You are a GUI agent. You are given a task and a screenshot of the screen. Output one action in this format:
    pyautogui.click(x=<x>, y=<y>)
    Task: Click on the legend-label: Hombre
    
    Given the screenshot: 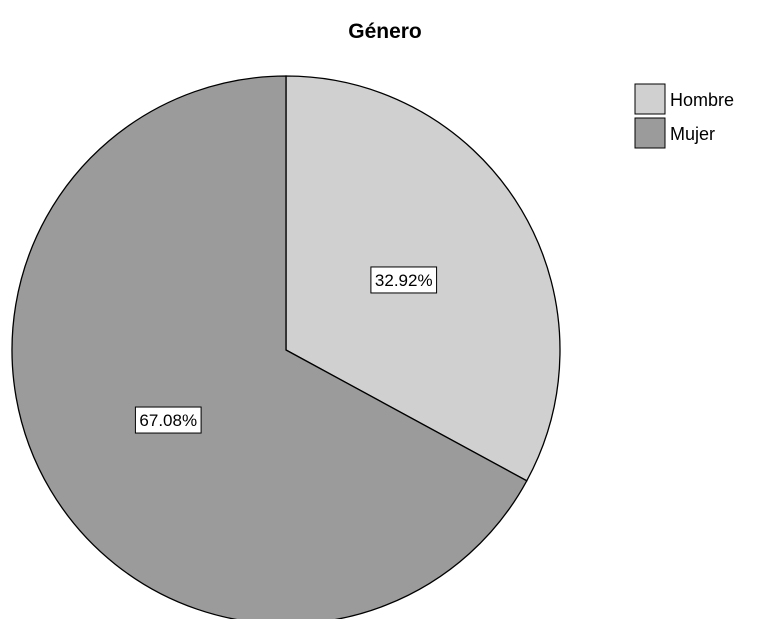 What is the action you would take?
    pyautogui.click(x=702, y=100)
    